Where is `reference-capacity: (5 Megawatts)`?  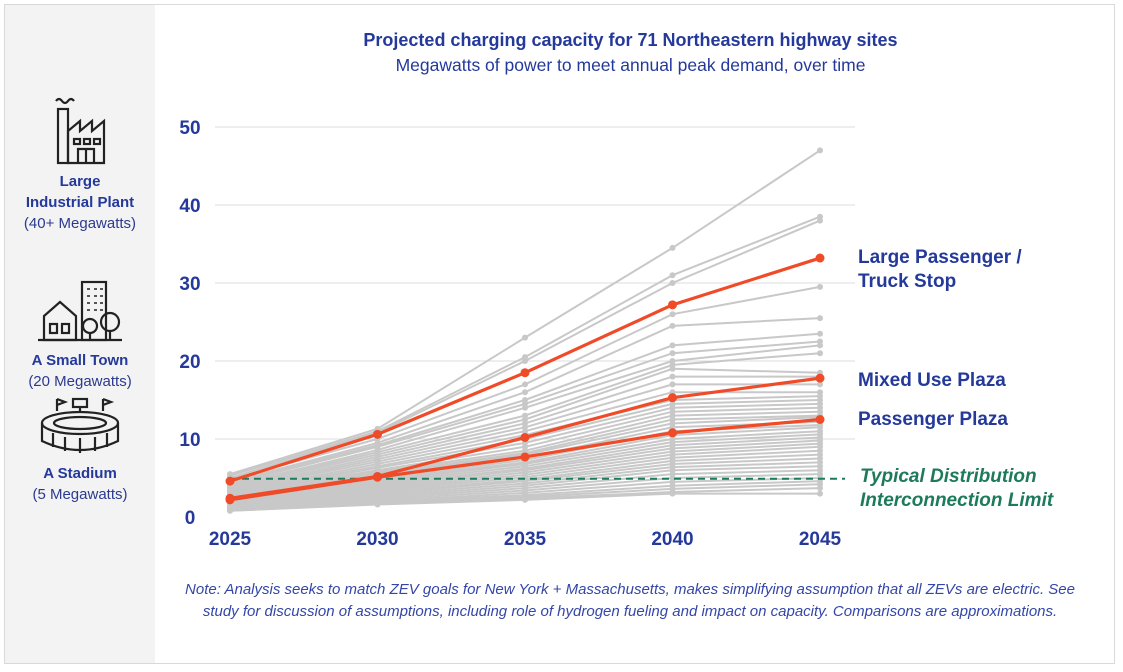
reference-capacity: (5 Megawatts) is located at coordinates (80, 494).